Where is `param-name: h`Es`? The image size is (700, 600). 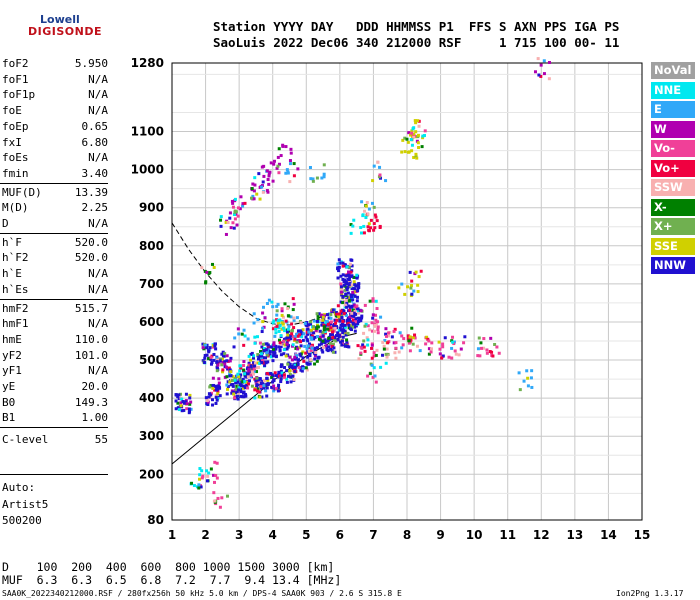
param-name: h`Es is located at coordinates (15, 289).